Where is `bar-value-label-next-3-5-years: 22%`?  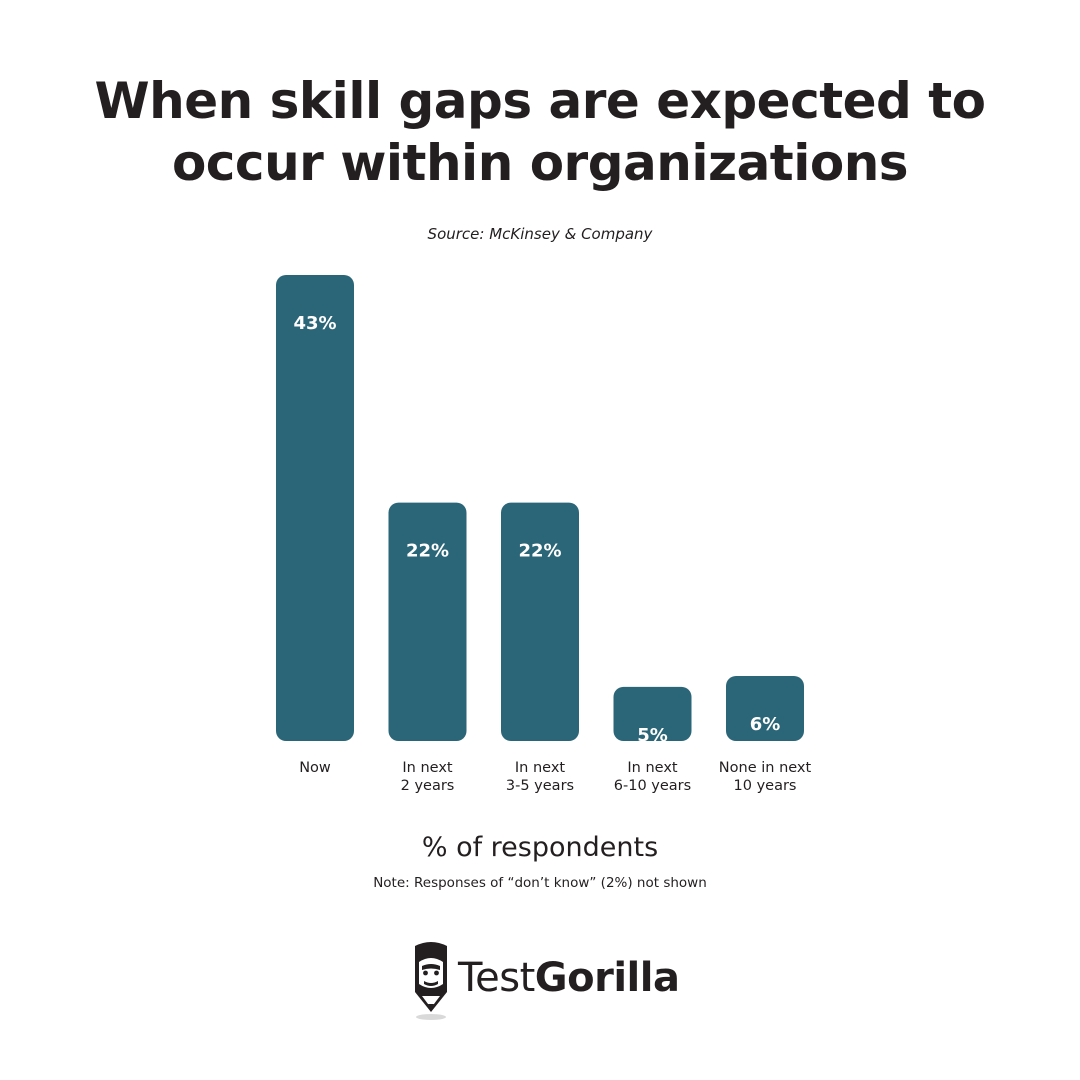
bar-value-label-next-3-5-years: 22% is located at coordinates (539, 551).